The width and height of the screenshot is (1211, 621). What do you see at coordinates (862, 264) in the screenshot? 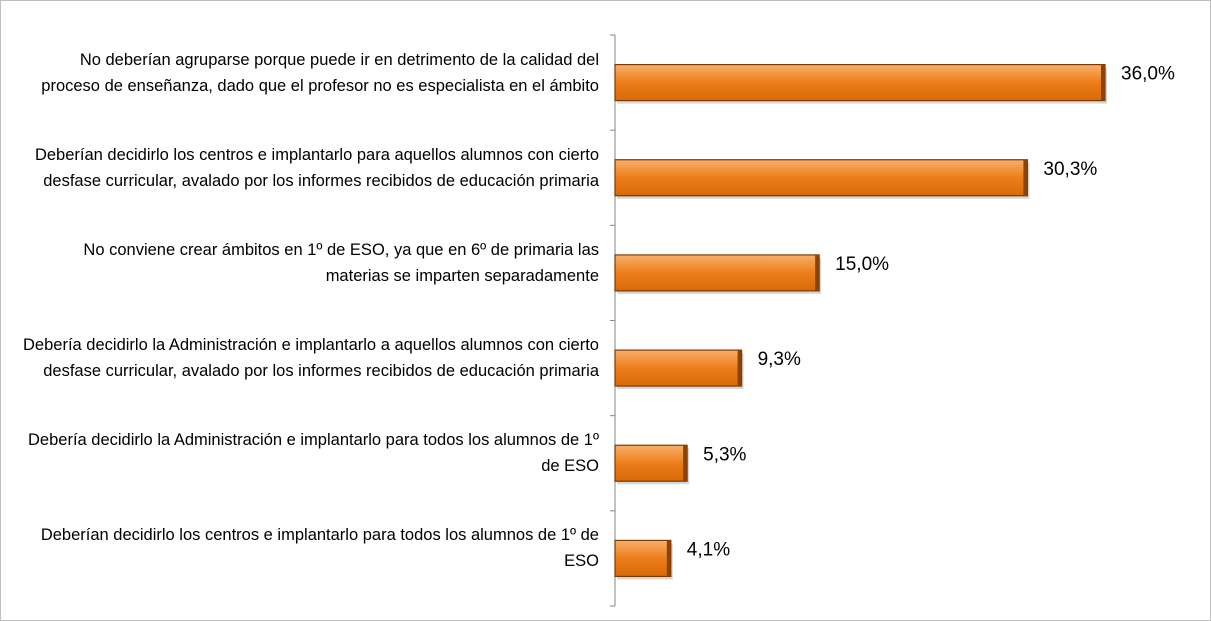
I see `value-label: 15,0%` at bounding box center [862, 264].